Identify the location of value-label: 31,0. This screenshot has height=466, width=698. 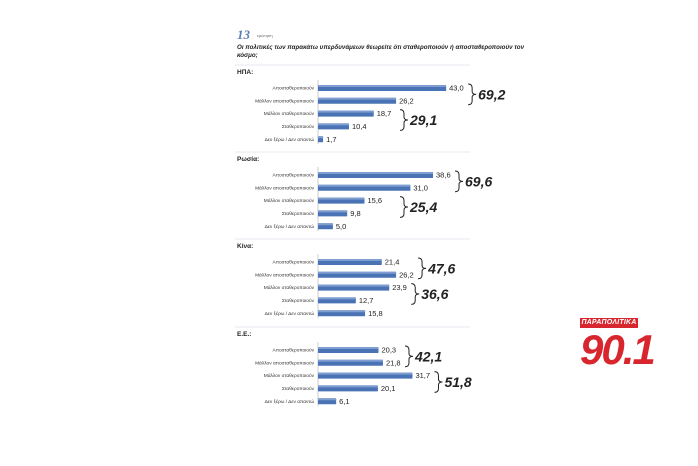
(420, 187).